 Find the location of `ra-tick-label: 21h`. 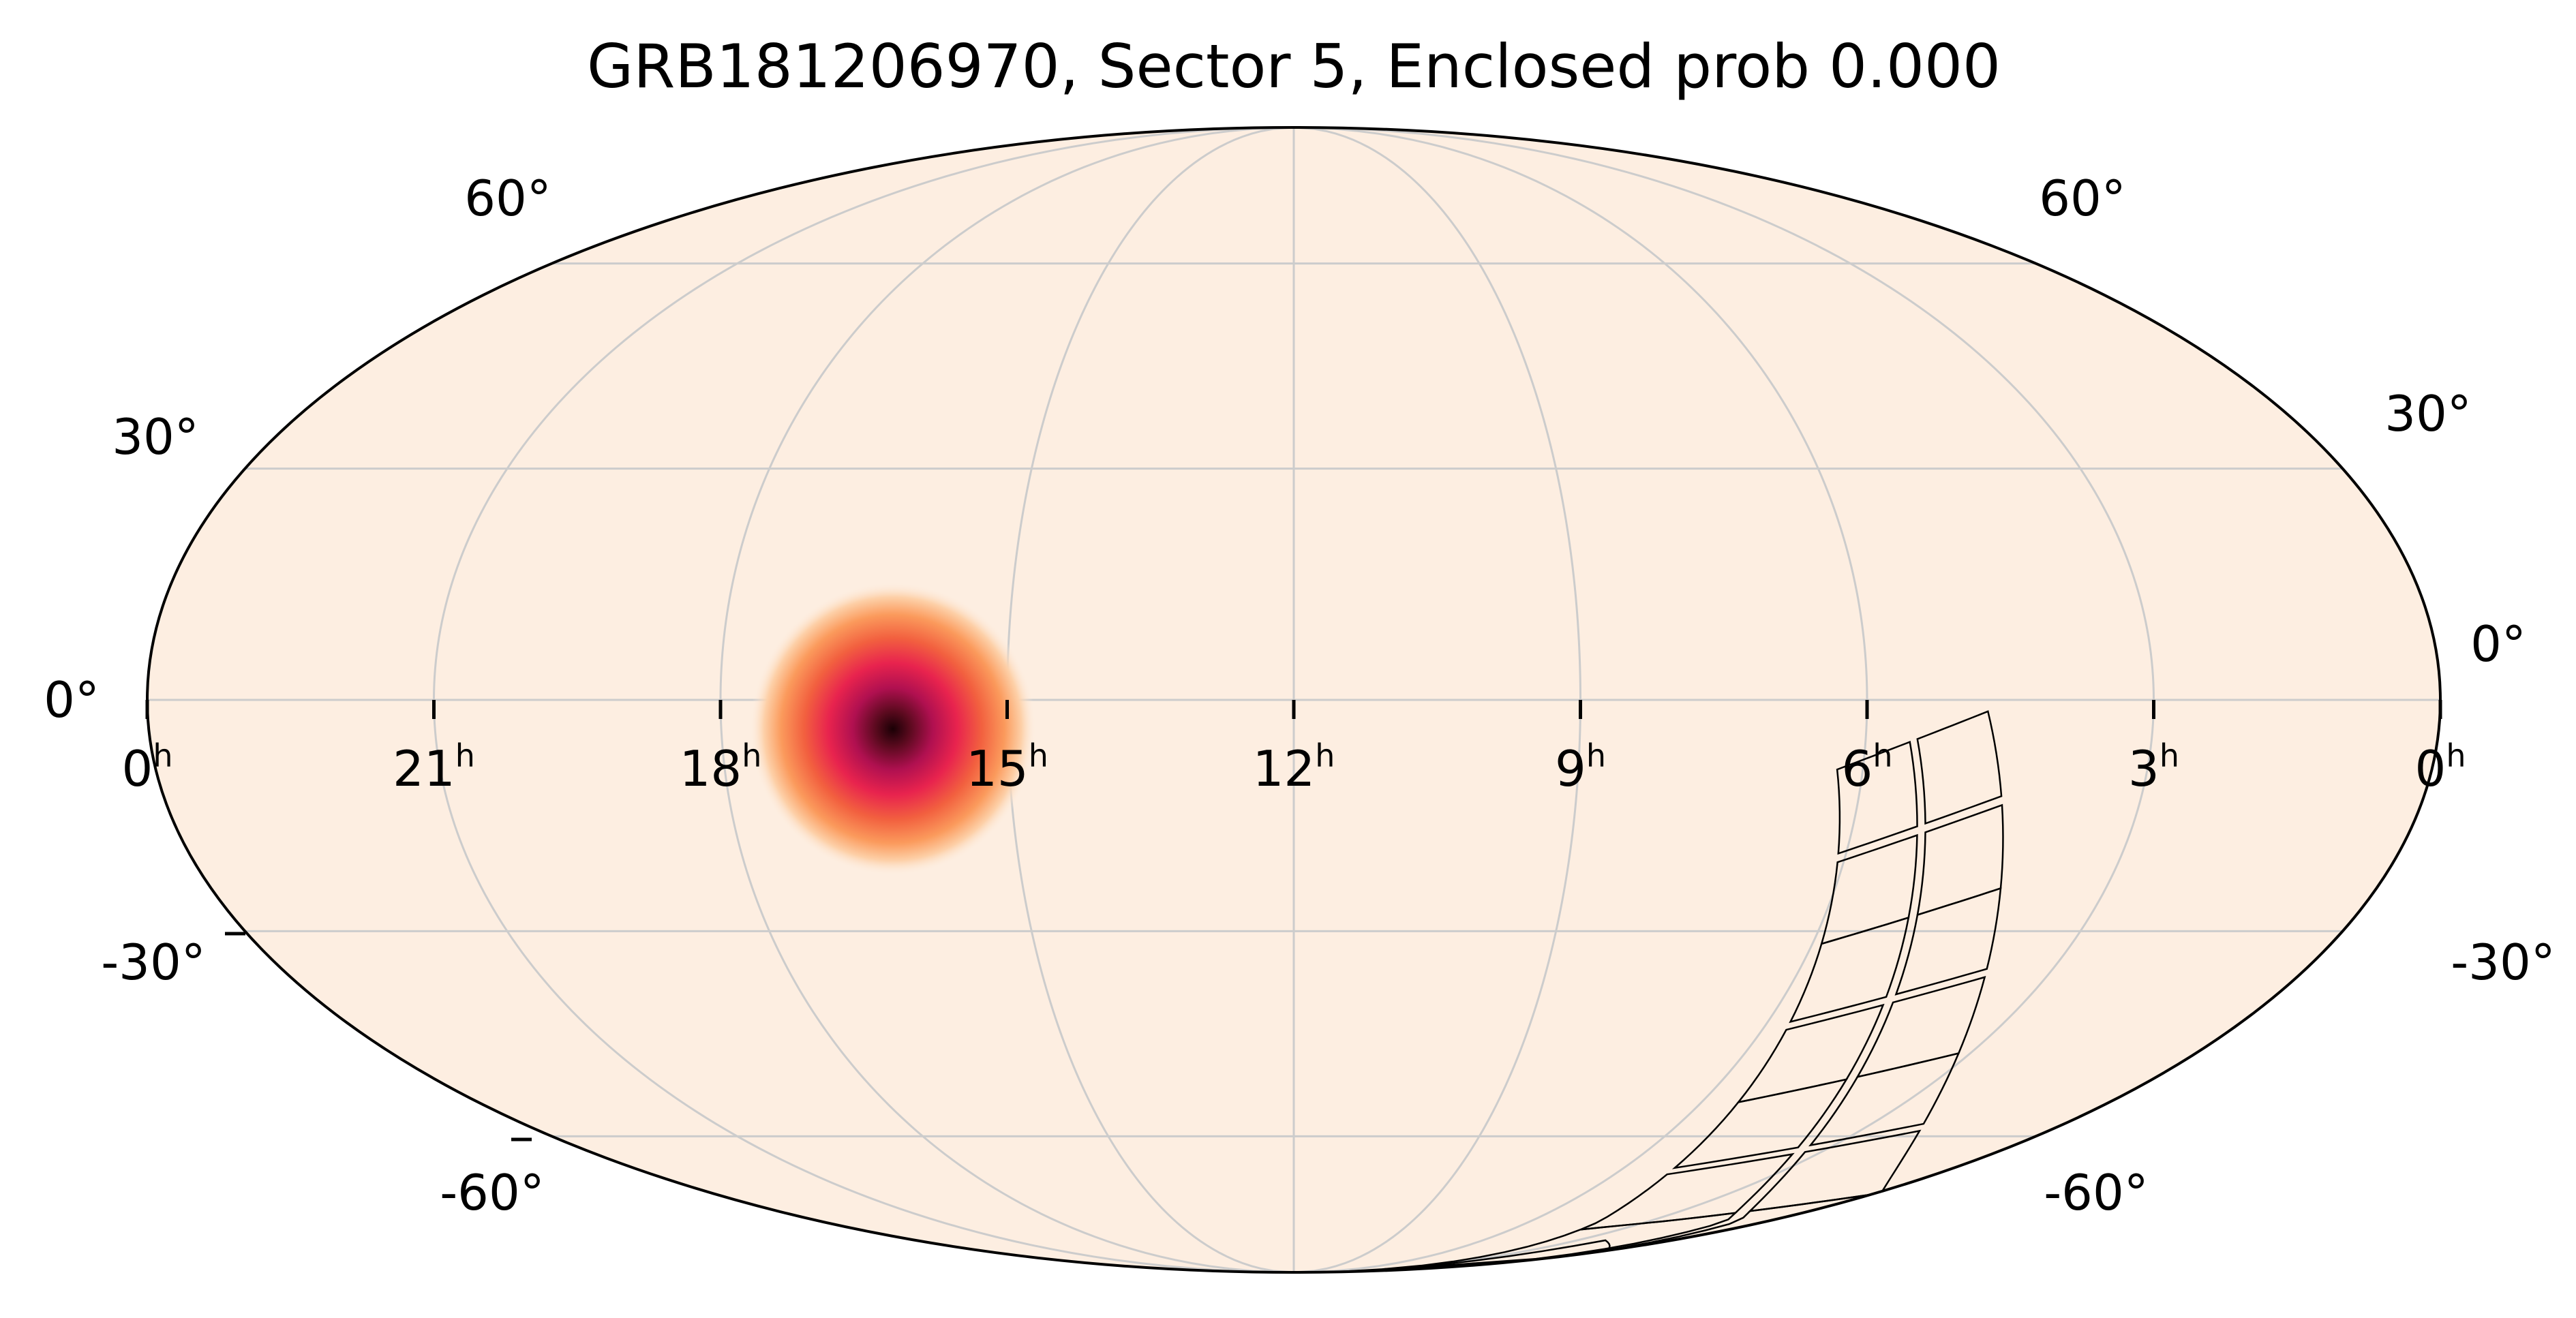

ra-tick-label: 21h is located at coordinates (434, 767).